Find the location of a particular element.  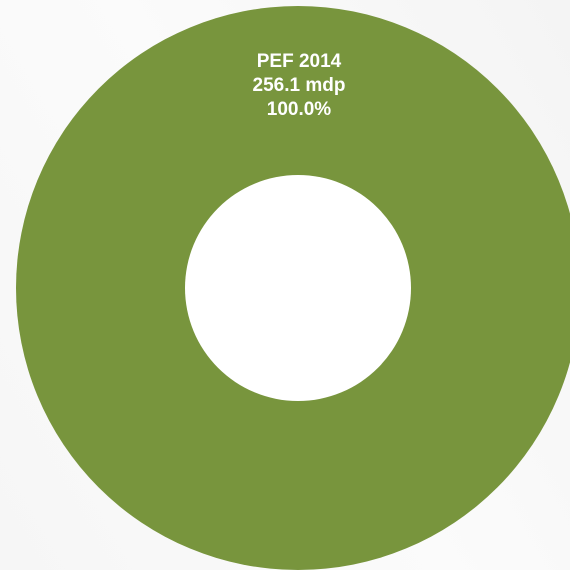

slice-data-label: PEF 2014 256.1 mdp 100.0% is located at coordinates (299, 85).